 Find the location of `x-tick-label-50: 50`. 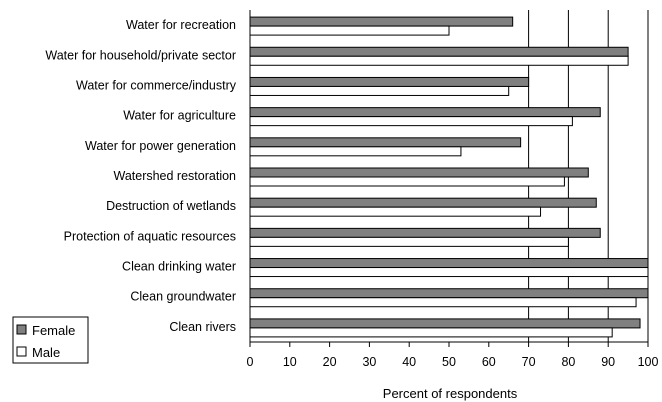

x-tick-label-50: 50 is located at coordinates (449, 362).